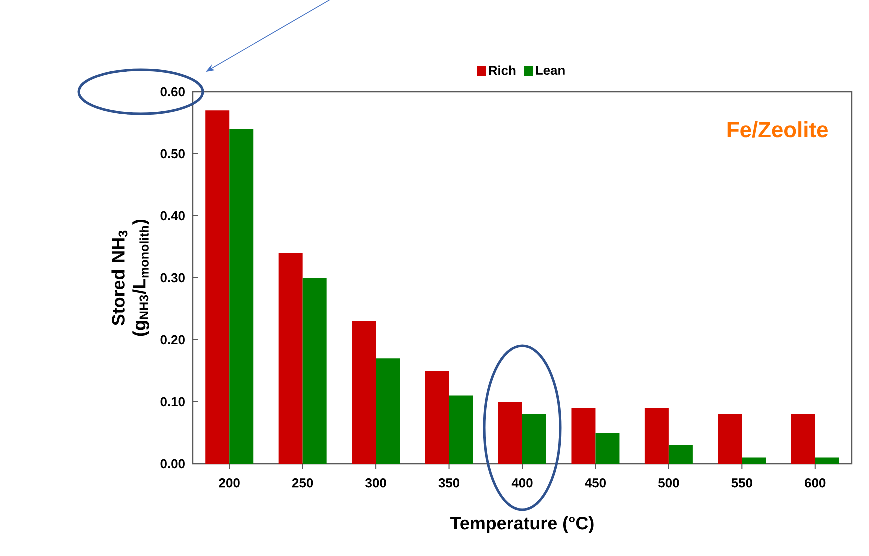 The image size is (869, 556). I want to click on y-tick-label: 0.30, so click(172, 278).